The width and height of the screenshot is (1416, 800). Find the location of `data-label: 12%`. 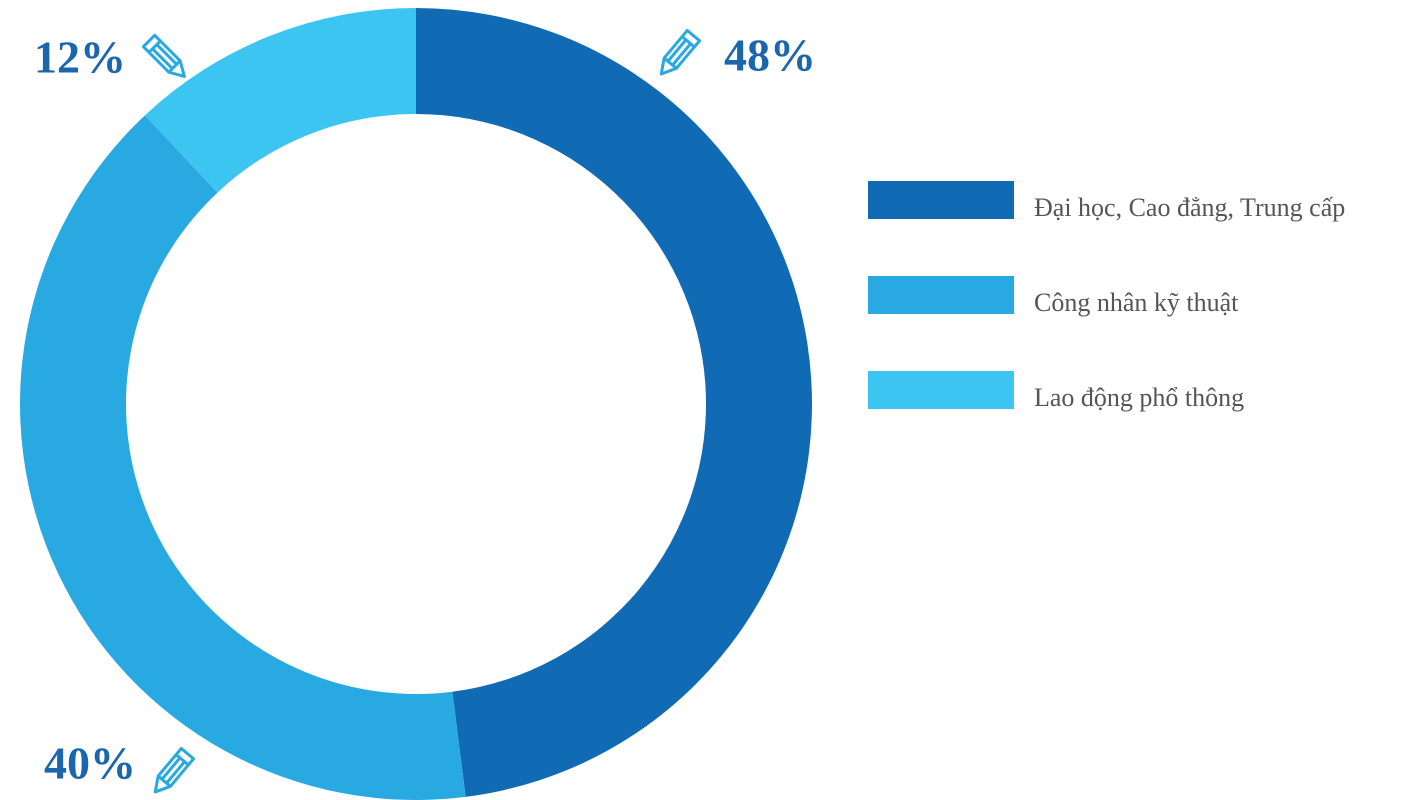

data-label: 12% is located at coordinates (80, 57).